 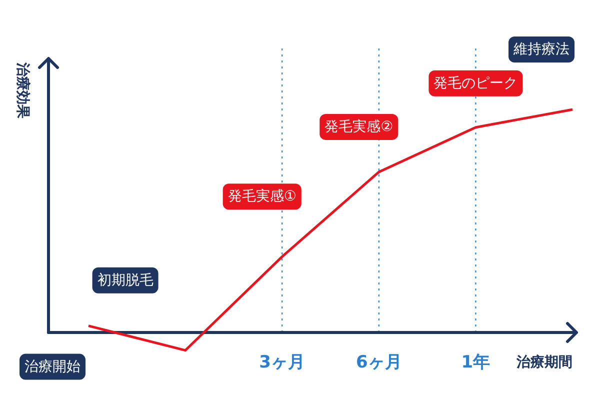 What do you see at coordinates (541, 50) in the screenshot?
I see `text: 維持療法` at bounding box center [541, 50].